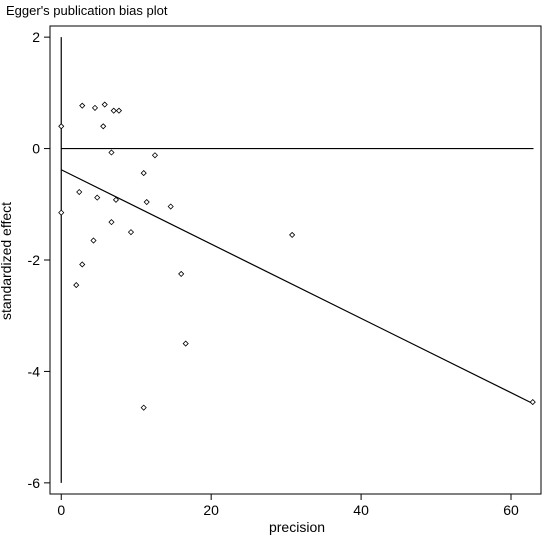 This screenshot has width=550, height=541. Describe the element at coordinates (211, 510) in the screenshot. I see `x-tick-label: 20` at that location.